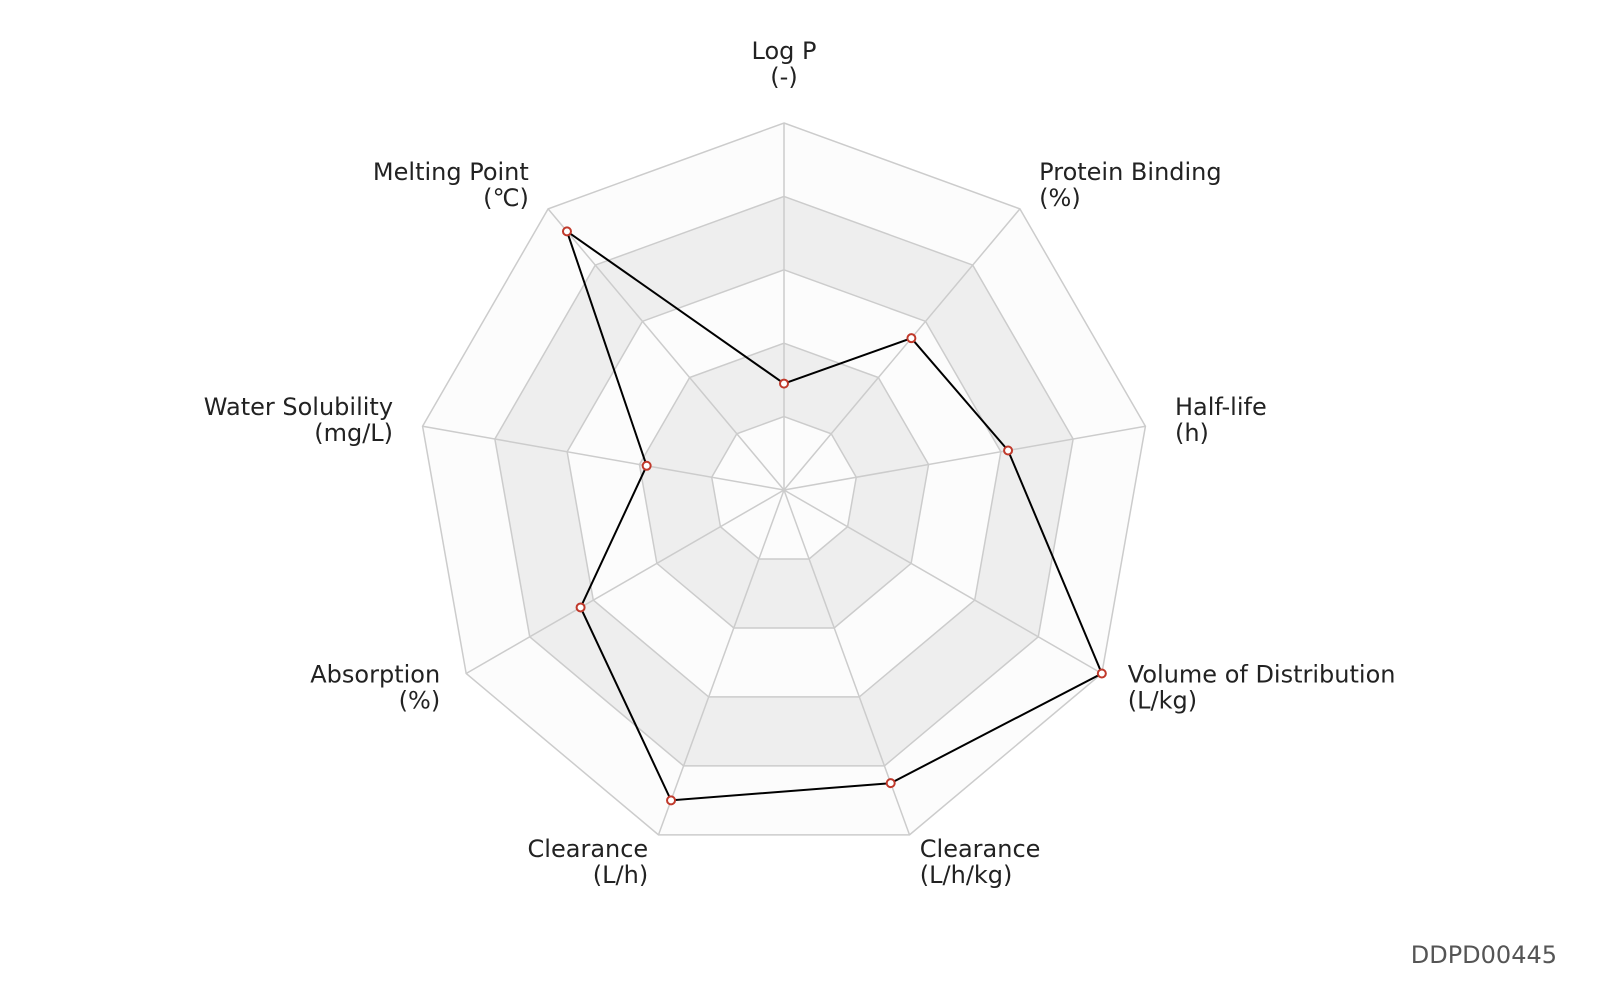 Image resolution: width=1600 pixels, height=1004 pixels. What do you see at coordinates (451, 172) in the screenshot?
I see `axis-label: Melting Point` at bounding box center [451, 172].